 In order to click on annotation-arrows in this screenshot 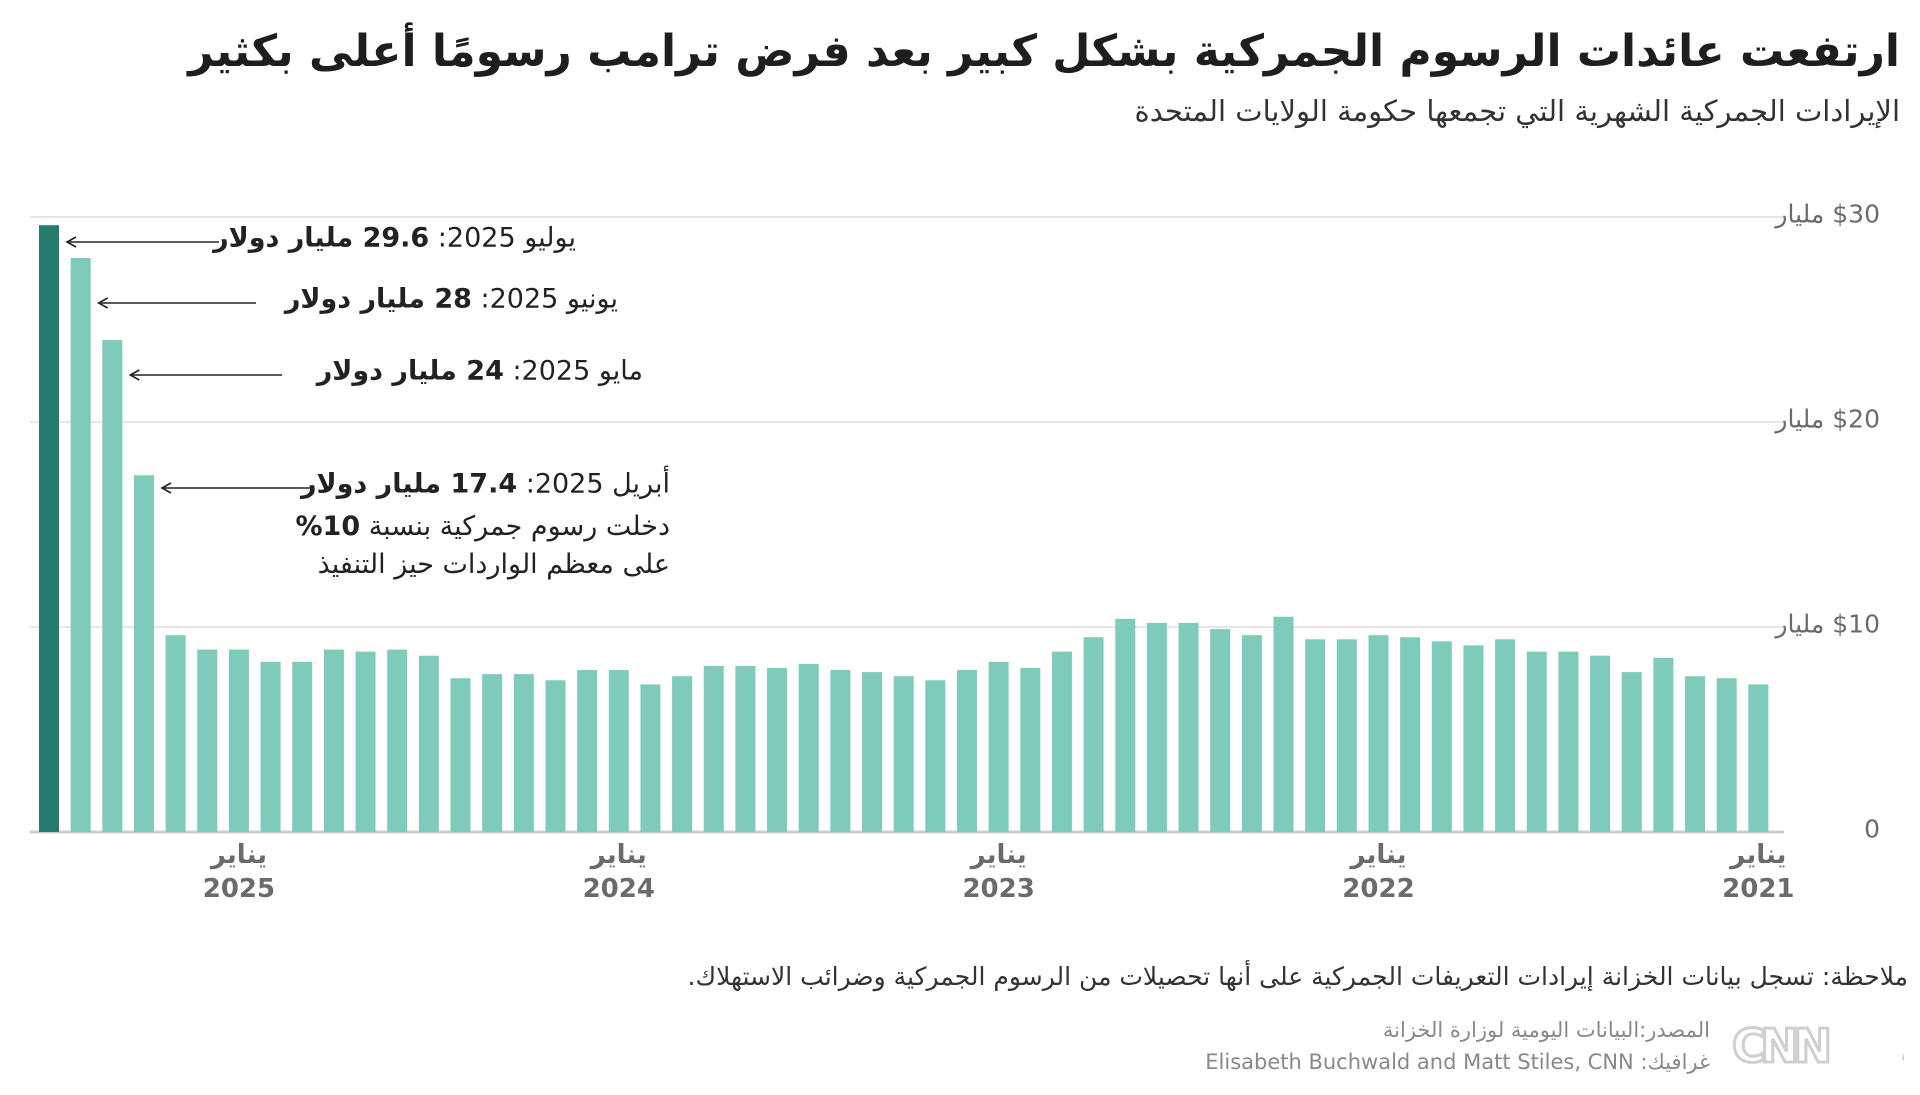, I will do `click(187, 365)`.